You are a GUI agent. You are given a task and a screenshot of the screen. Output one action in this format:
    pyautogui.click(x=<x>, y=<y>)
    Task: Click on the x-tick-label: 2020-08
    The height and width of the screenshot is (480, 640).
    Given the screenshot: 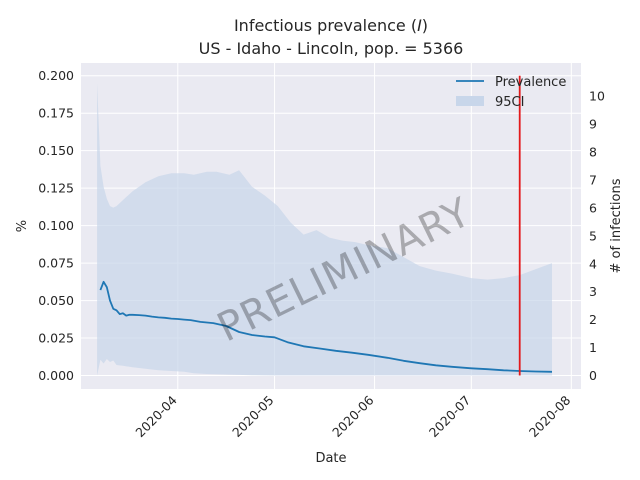 What is the action you would take?
    pyautogui.click(x=550, y=416)
    